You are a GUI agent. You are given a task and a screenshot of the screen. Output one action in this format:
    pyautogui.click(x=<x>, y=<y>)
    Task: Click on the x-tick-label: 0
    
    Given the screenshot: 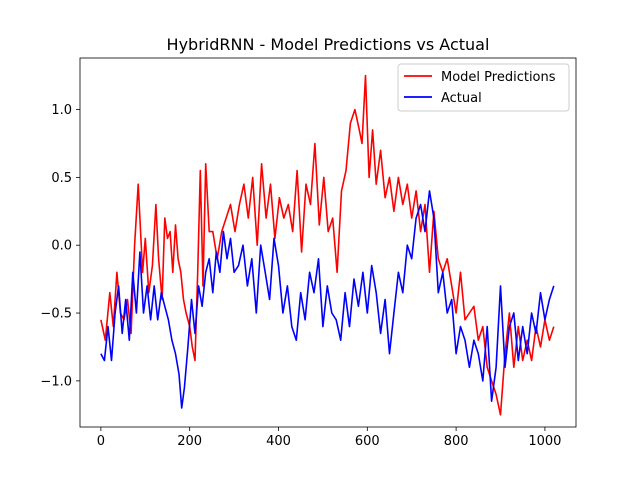 What is the action you would take?
    pyautogui.click(x=101, y=441)
    